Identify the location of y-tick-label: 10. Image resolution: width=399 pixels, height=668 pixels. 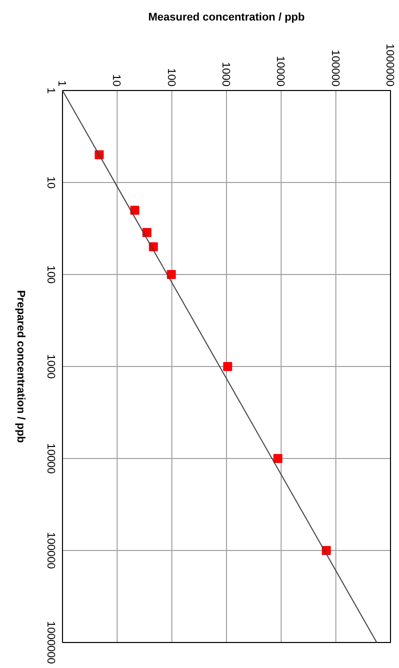
(50, 182).